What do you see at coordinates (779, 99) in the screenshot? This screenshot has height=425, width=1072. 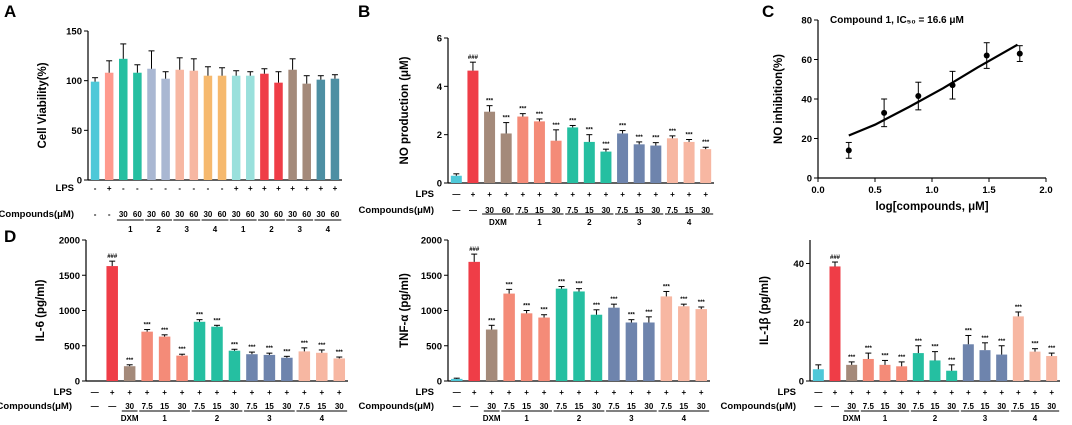 I see `y-axis-label: NO inhibition(%)` at bounding box center [779, 99].